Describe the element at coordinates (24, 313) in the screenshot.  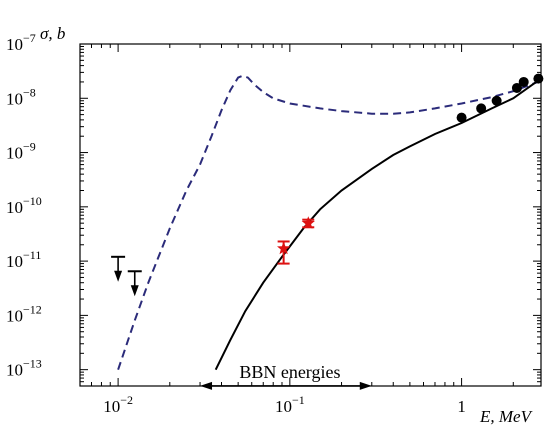
I see `y-tick-label: 10⁻¹²` at that location.